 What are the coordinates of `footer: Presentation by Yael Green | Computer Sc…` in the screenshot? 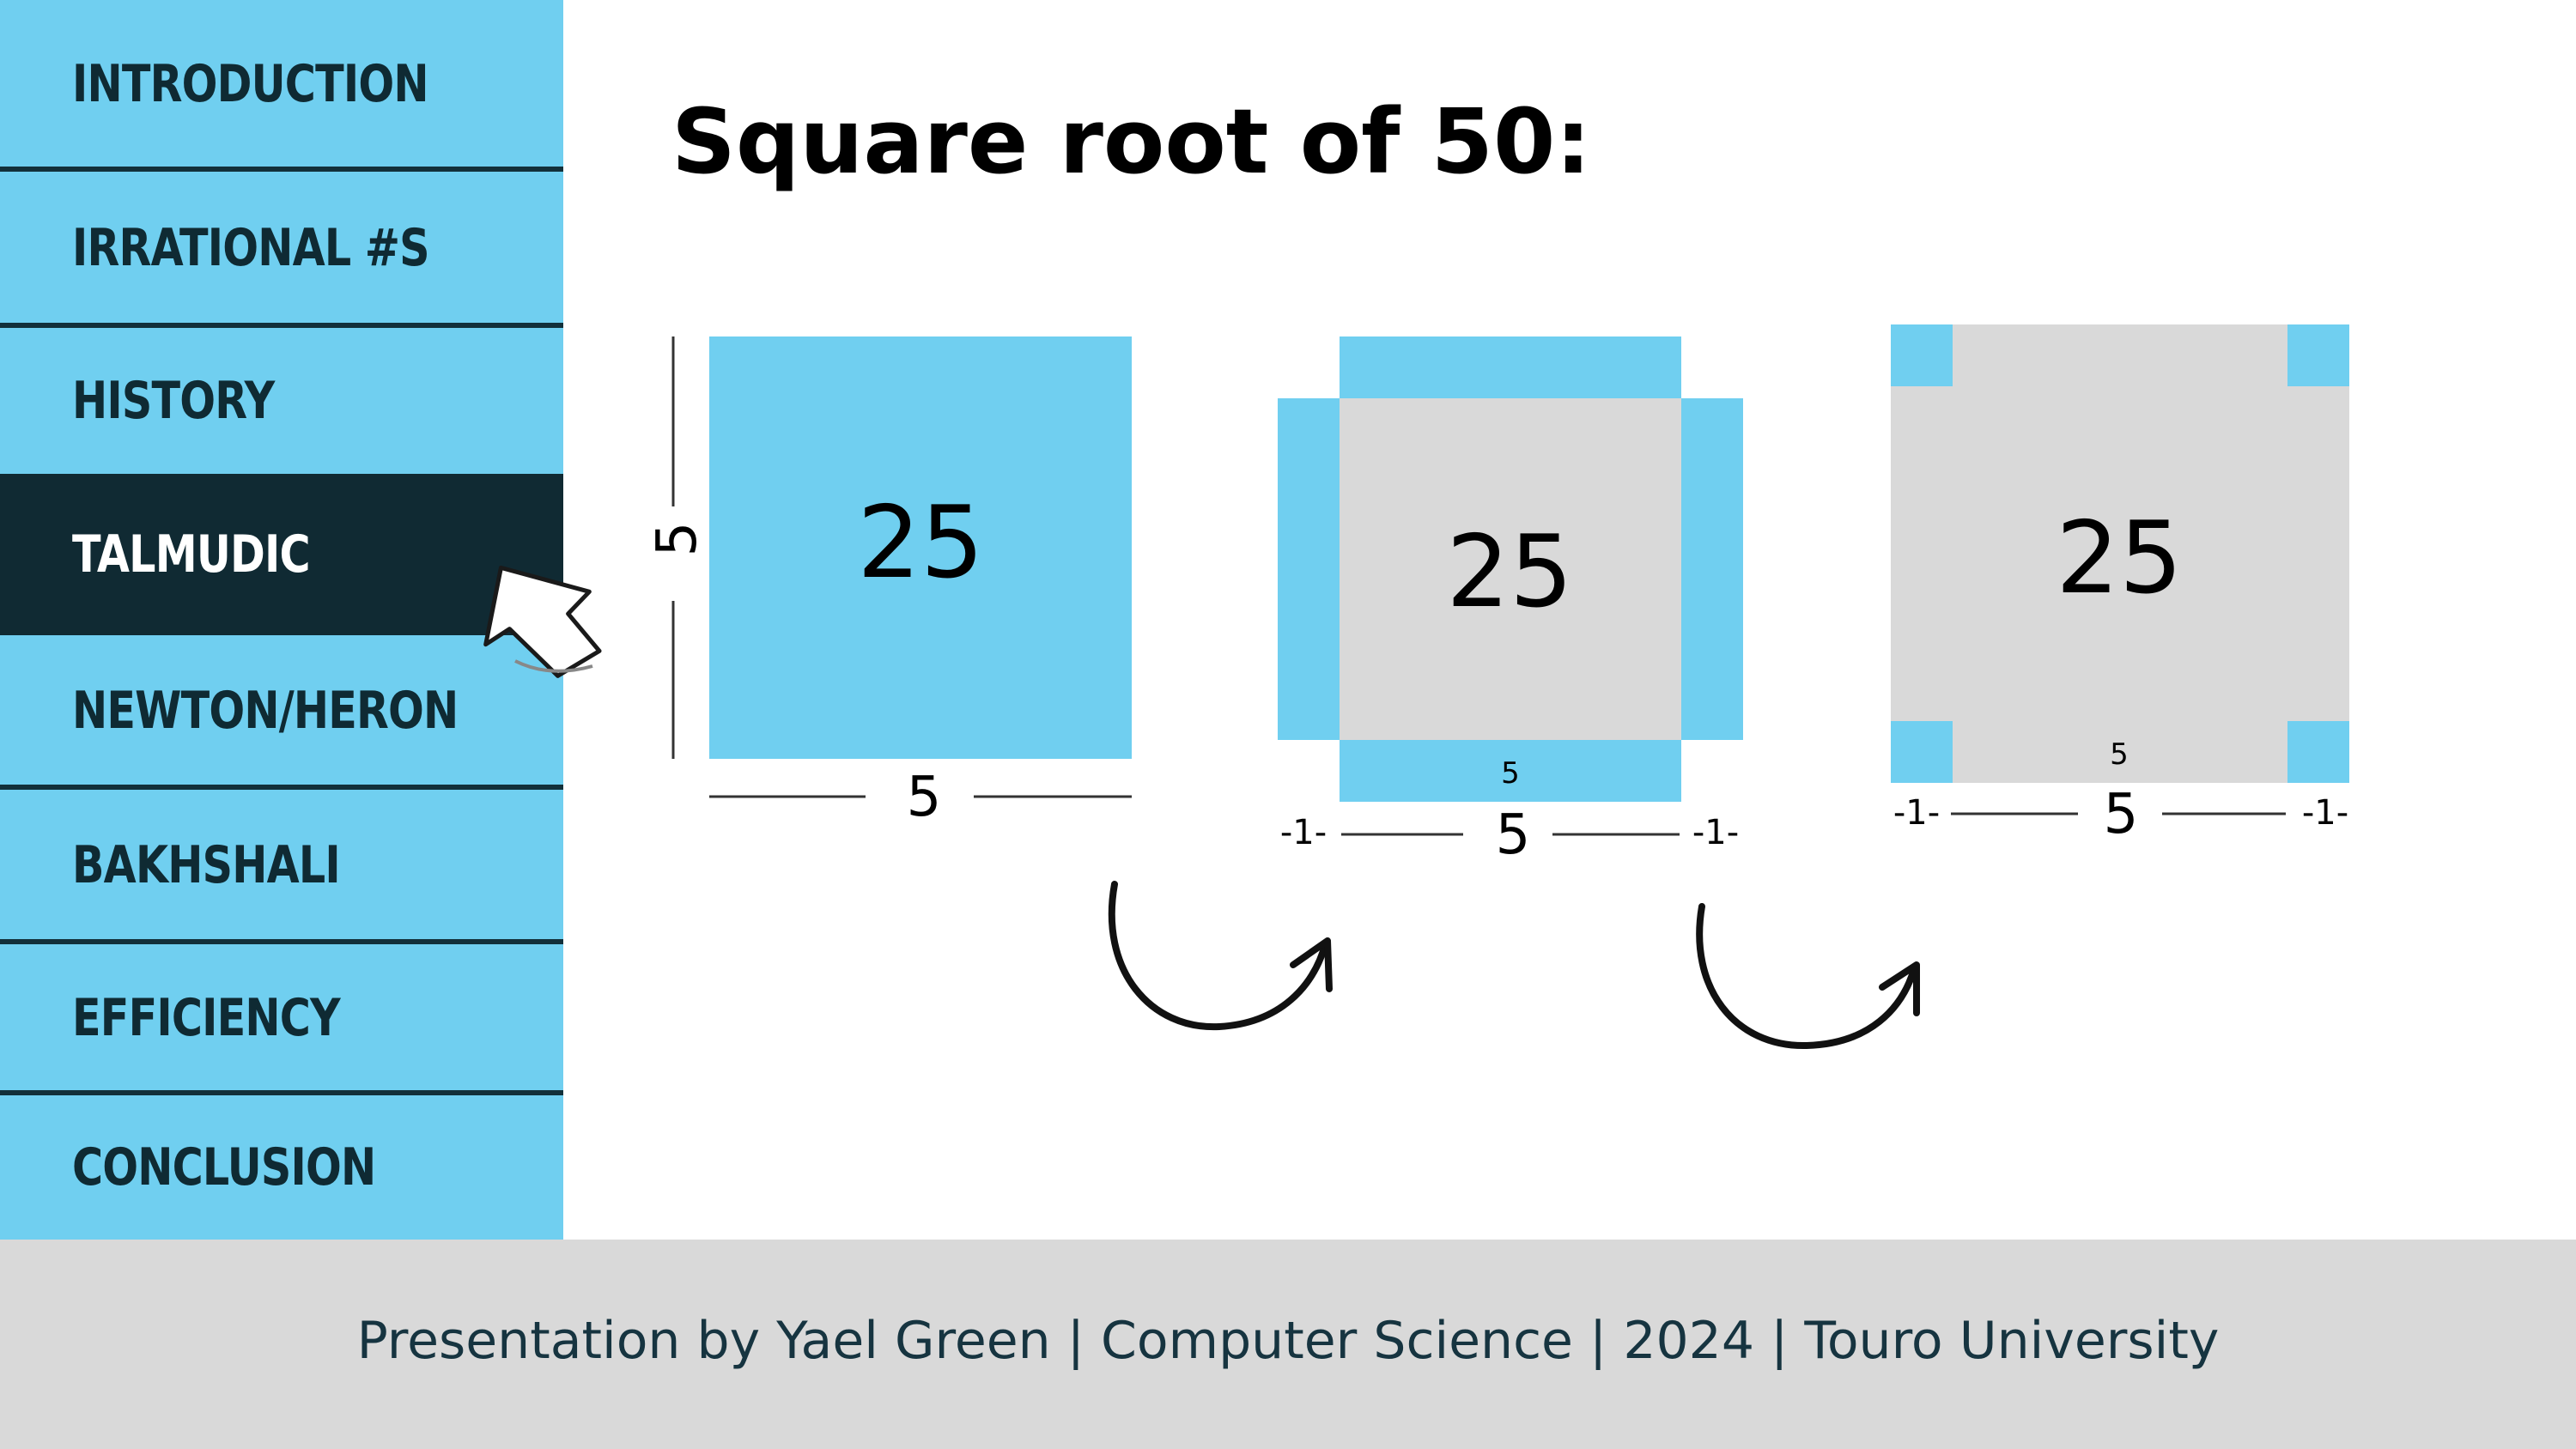 It's located at (1288, 1344).